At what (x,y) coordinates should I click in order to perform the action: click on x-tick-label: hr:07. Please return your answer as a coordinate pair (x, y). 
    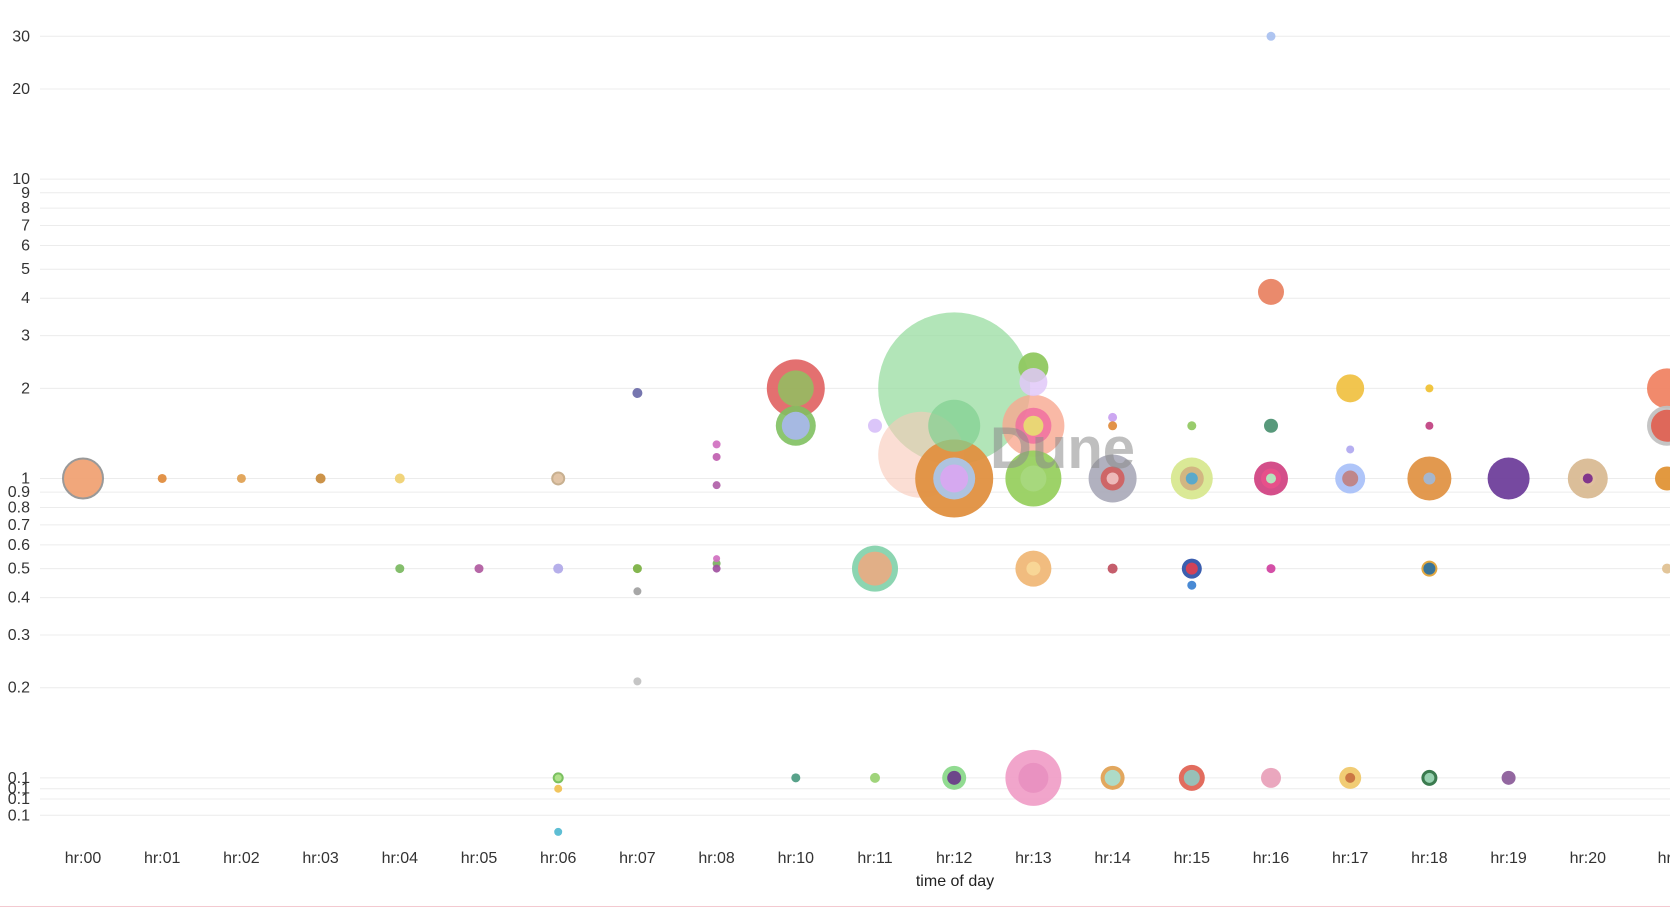
    Looking at the image, I should click on (637, 858).